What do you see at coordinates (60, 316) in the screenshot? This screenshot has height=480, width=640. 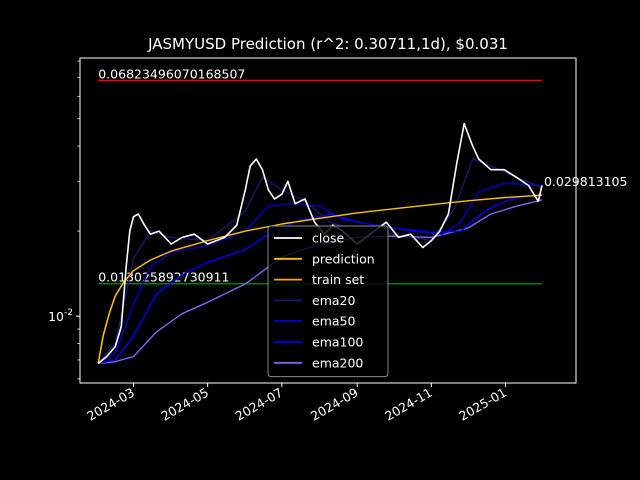 I see `y-tick-label: 10-2` at bounding box center [60, 316].